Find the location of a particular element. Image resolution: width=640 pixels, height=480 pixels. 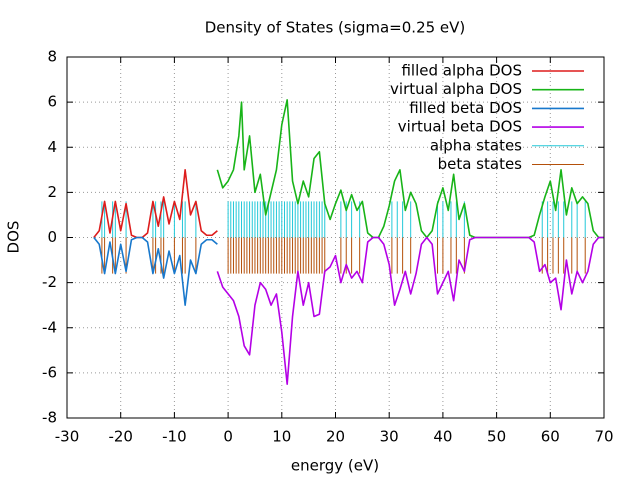

x-tick-label: -10 is located at coordinates (174, 437).